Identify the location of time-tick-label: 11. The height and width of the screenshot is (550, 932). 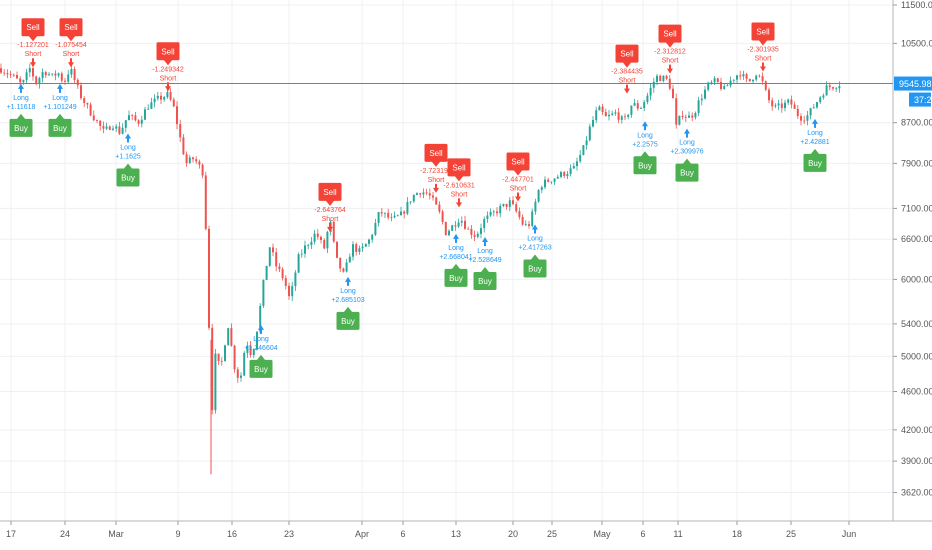
(677, 534).